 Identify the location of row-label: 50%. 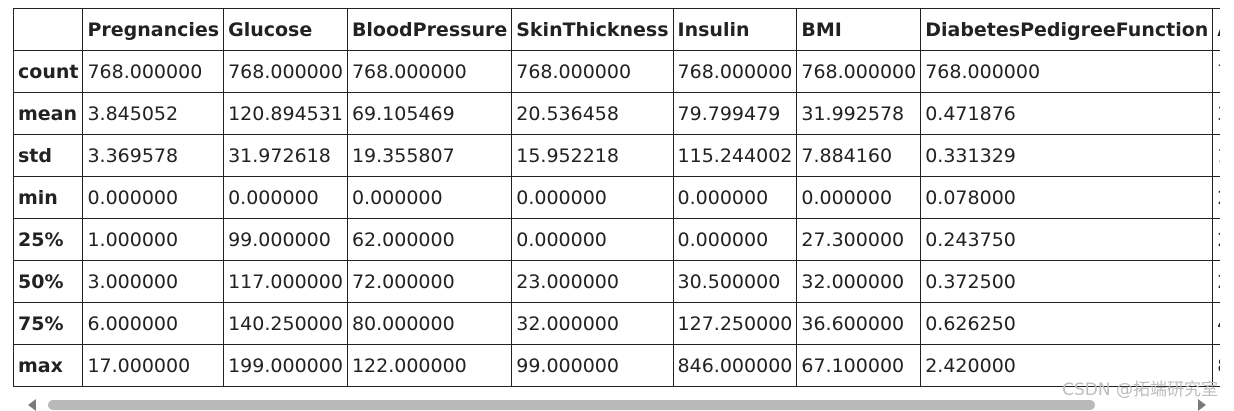
(48, 281).